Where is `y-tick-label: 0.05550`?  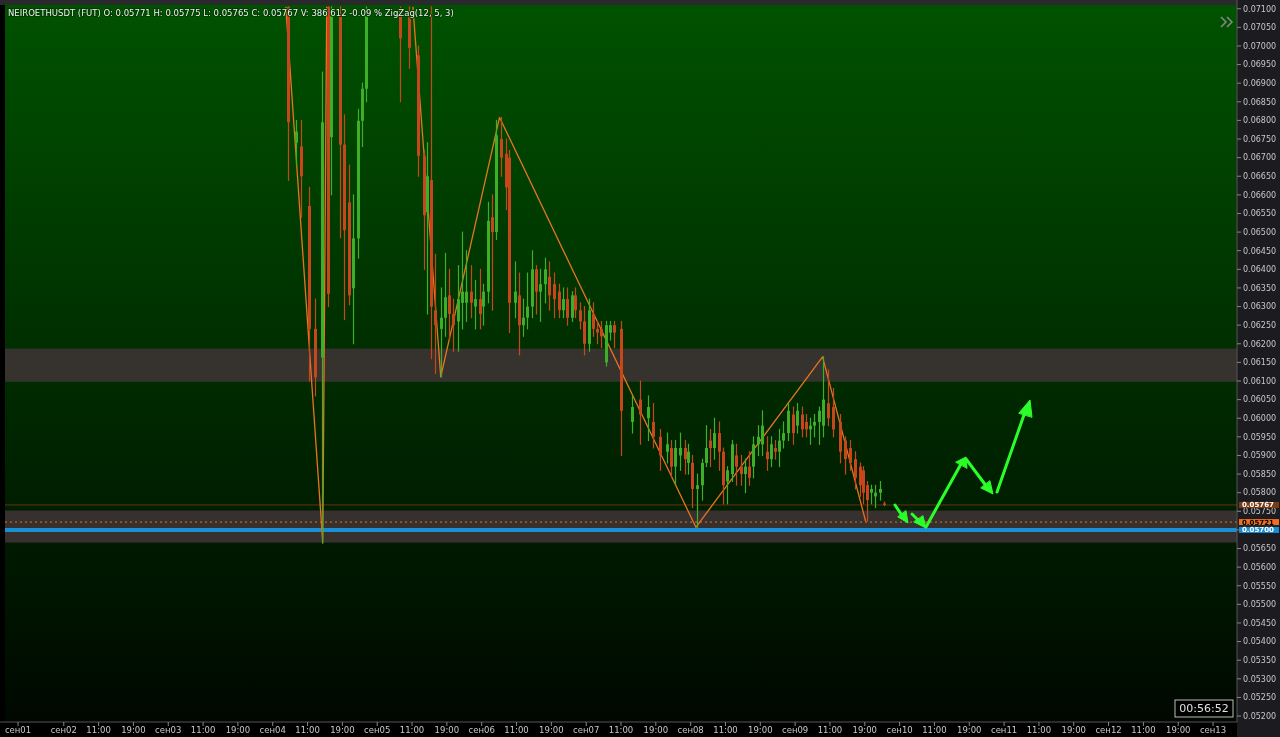
y-tick-label: 0.05550 is located at coordinates (1260, 586).